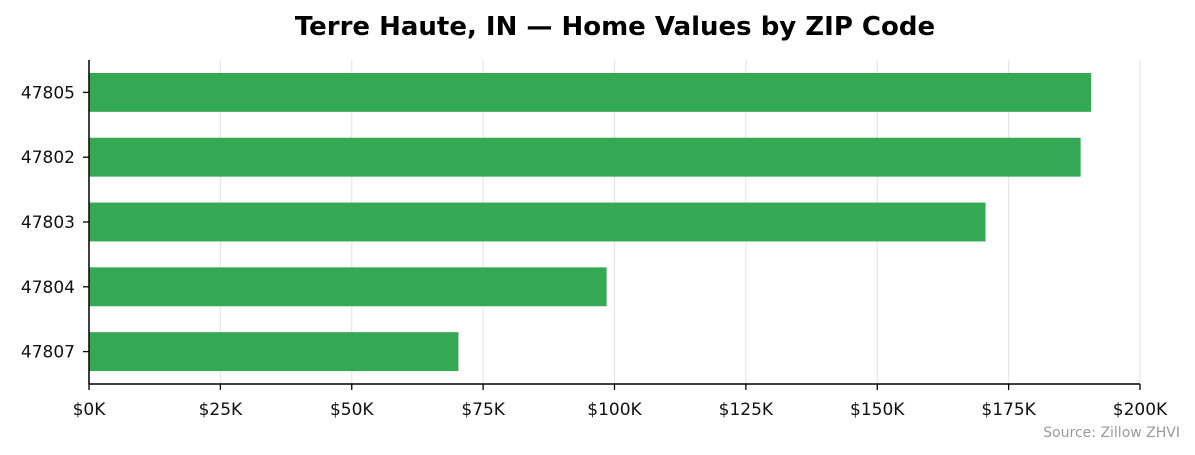 Image resolution: width=1195 pixels, height=455 pixels. What do you see at coordinates (48, 288) in the screenshot?
I see `y-tick-label: 47804` at bounding box center [48, 288].